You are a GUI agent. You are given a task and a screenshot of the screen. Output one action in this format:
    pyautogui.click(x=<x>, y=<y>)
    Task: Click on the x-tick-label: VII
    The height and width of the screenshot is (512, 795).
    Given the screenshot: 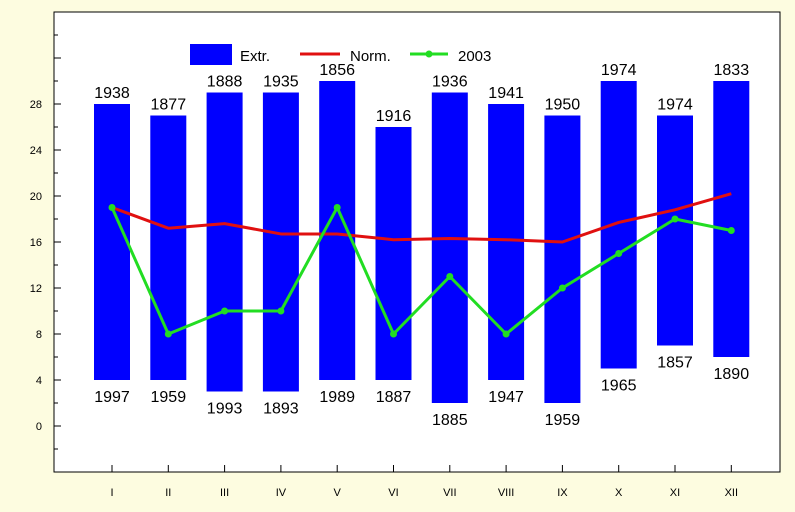 What is the action you would take?
    pyautogui.click(x=449, y=493)
    